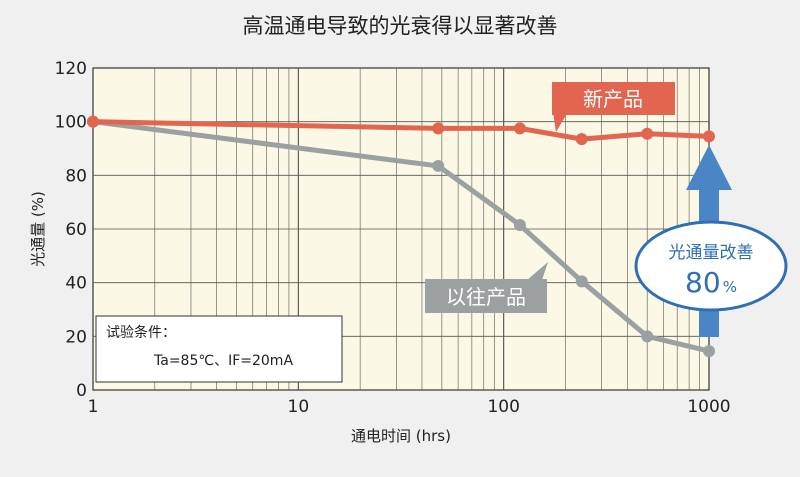  I want to click on y-tick-labels: 0 20 40 60 80 100 120, so click(71, 230).